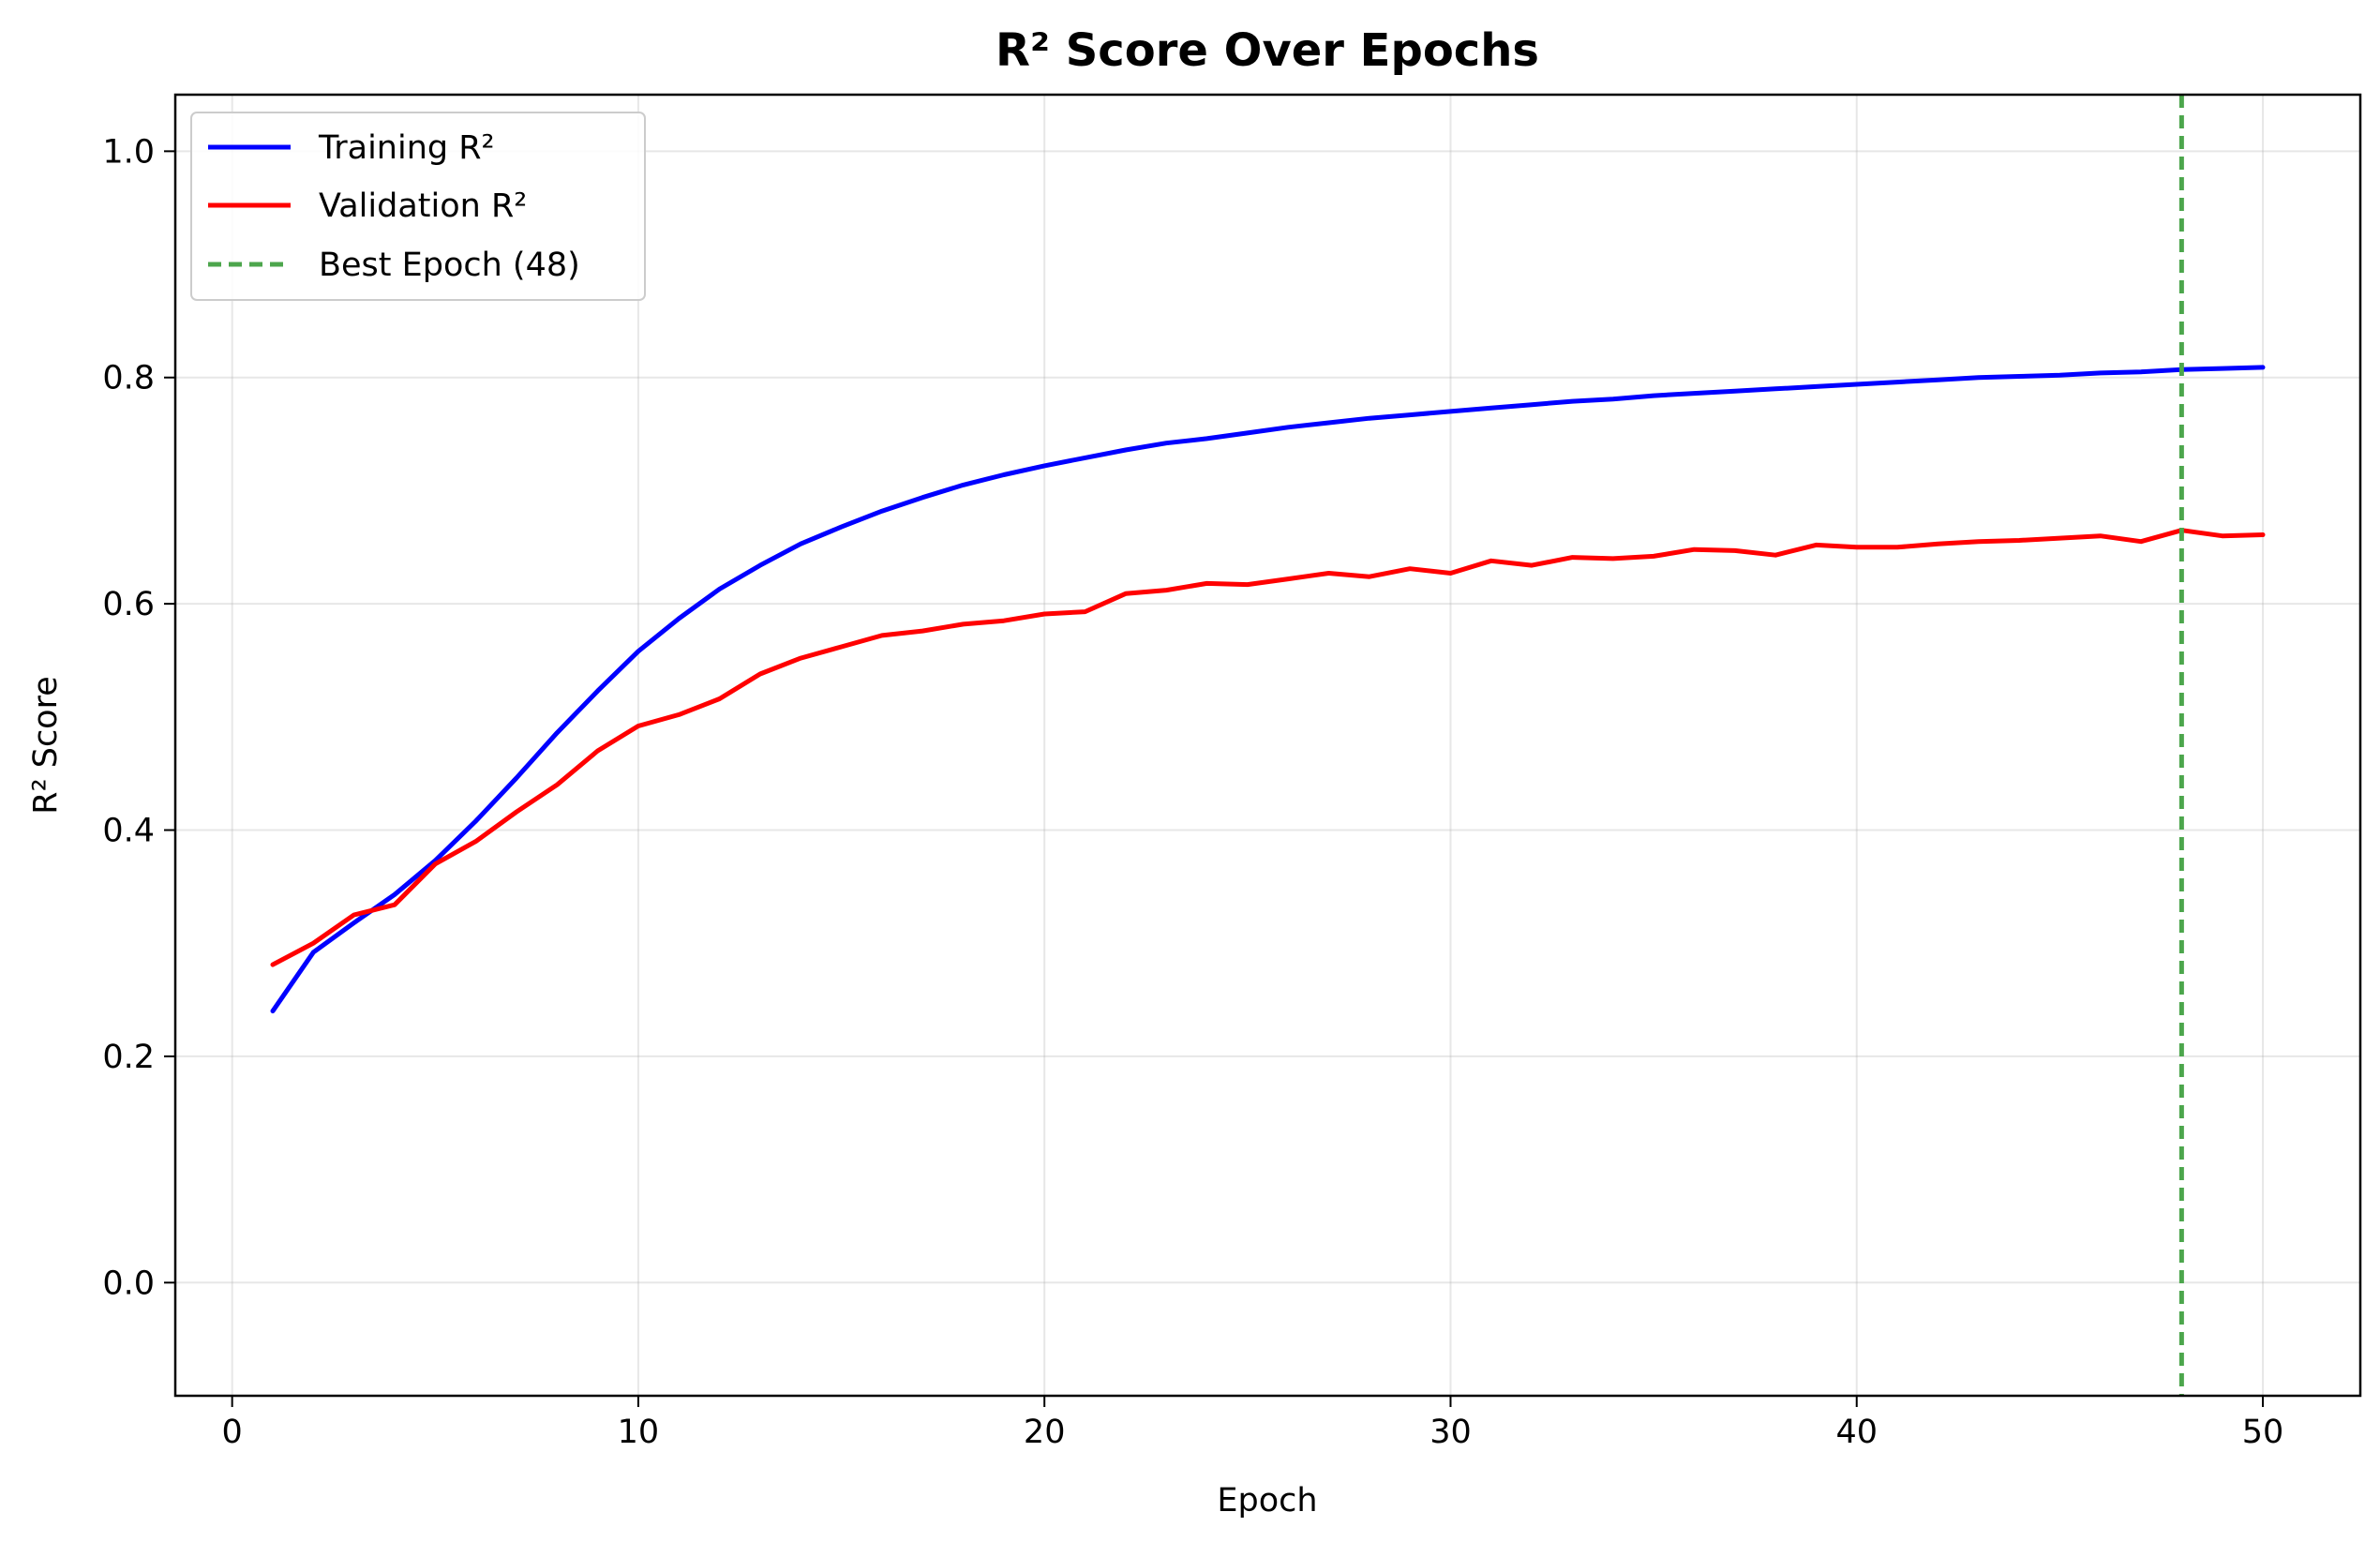 This screenshot has width=2380, height=1542. I want to click on x-tick-label: 30, so click(1450, 1432).